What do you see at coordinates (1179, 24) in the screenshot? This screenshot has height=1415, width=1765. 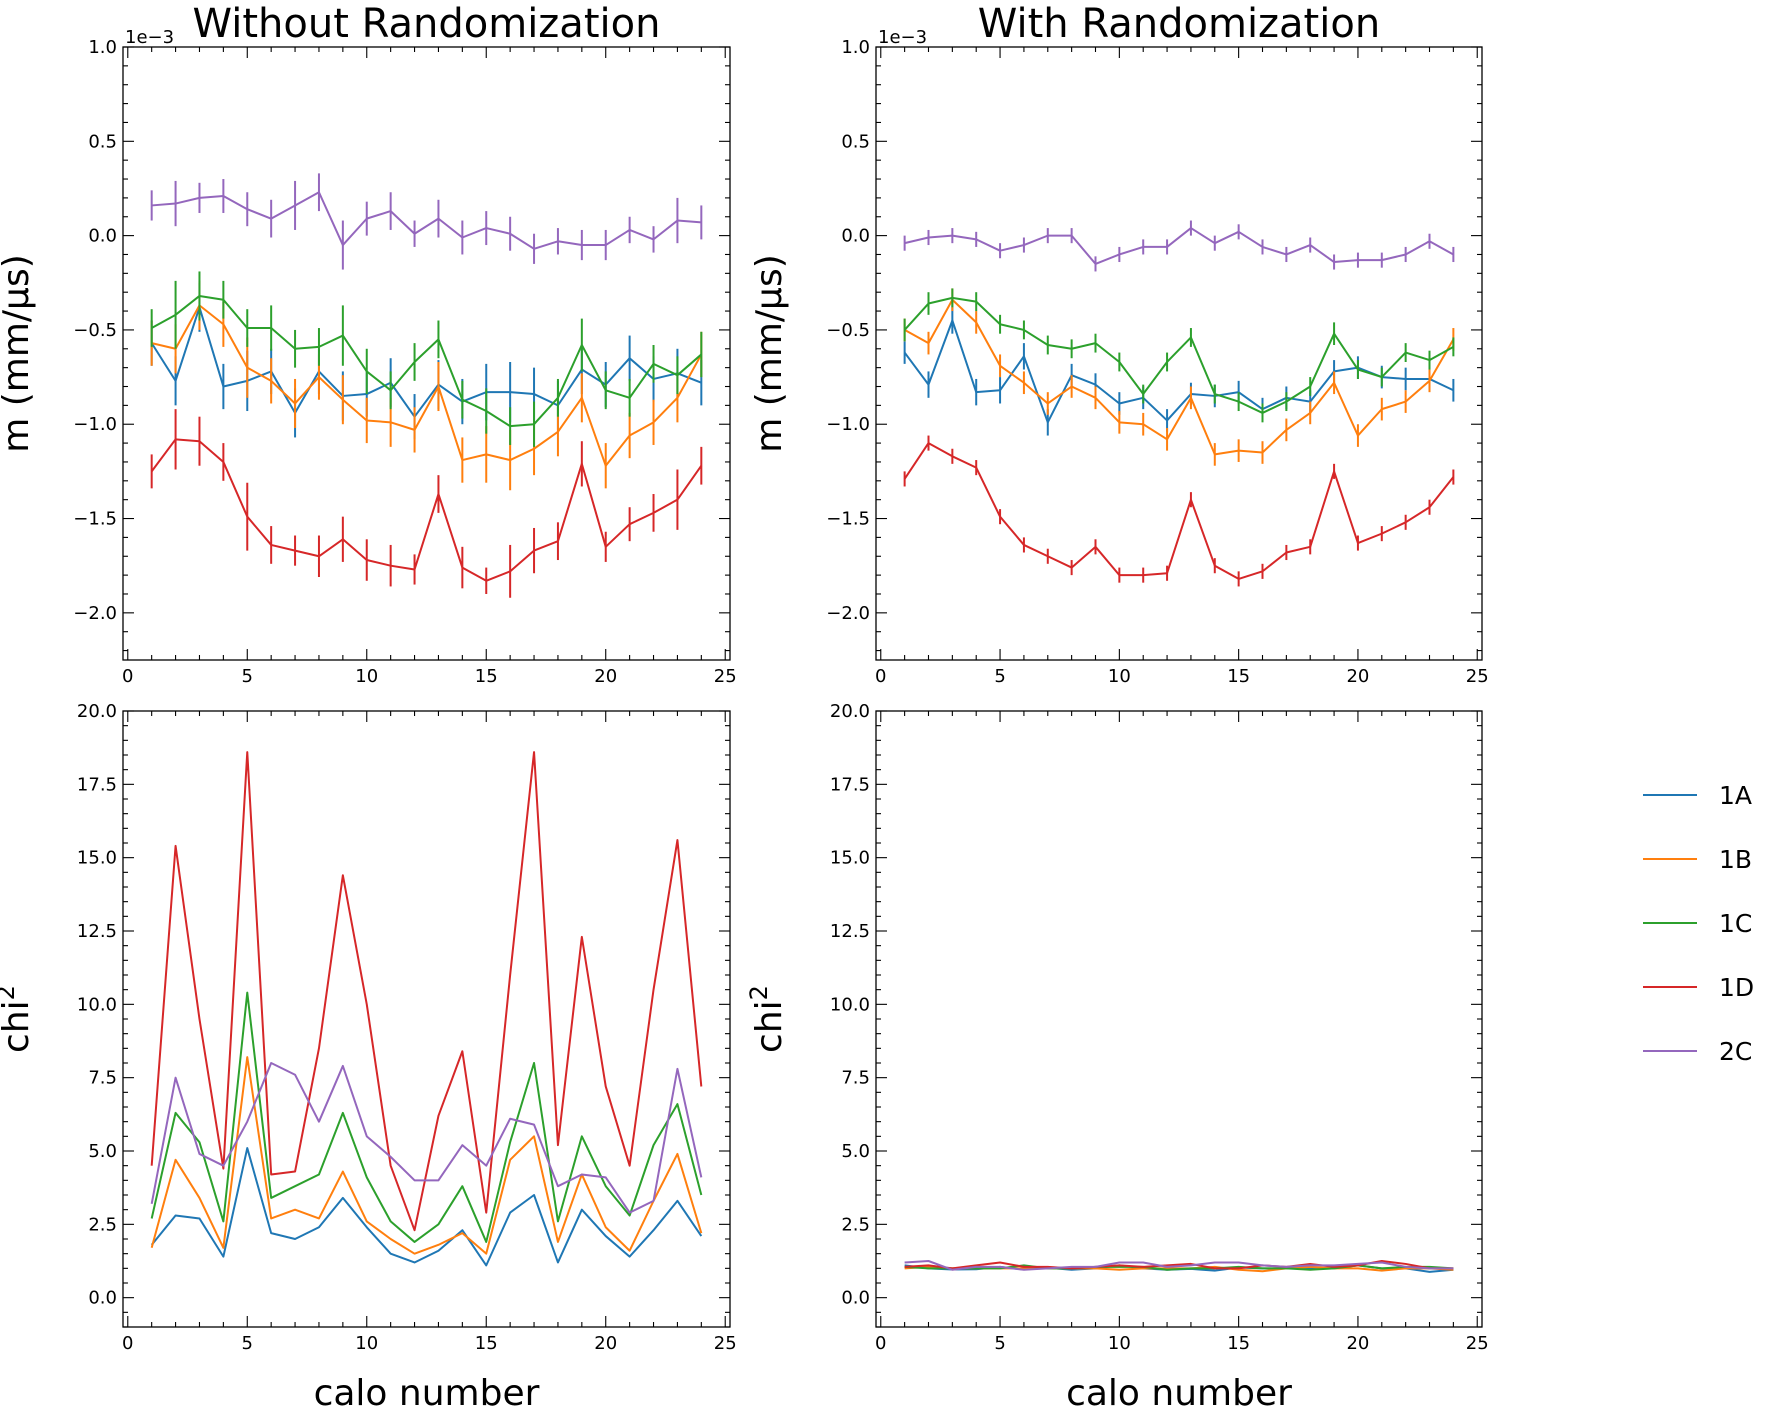 I see `panel-title: With Randomization` at bounding box center [1179, 24].